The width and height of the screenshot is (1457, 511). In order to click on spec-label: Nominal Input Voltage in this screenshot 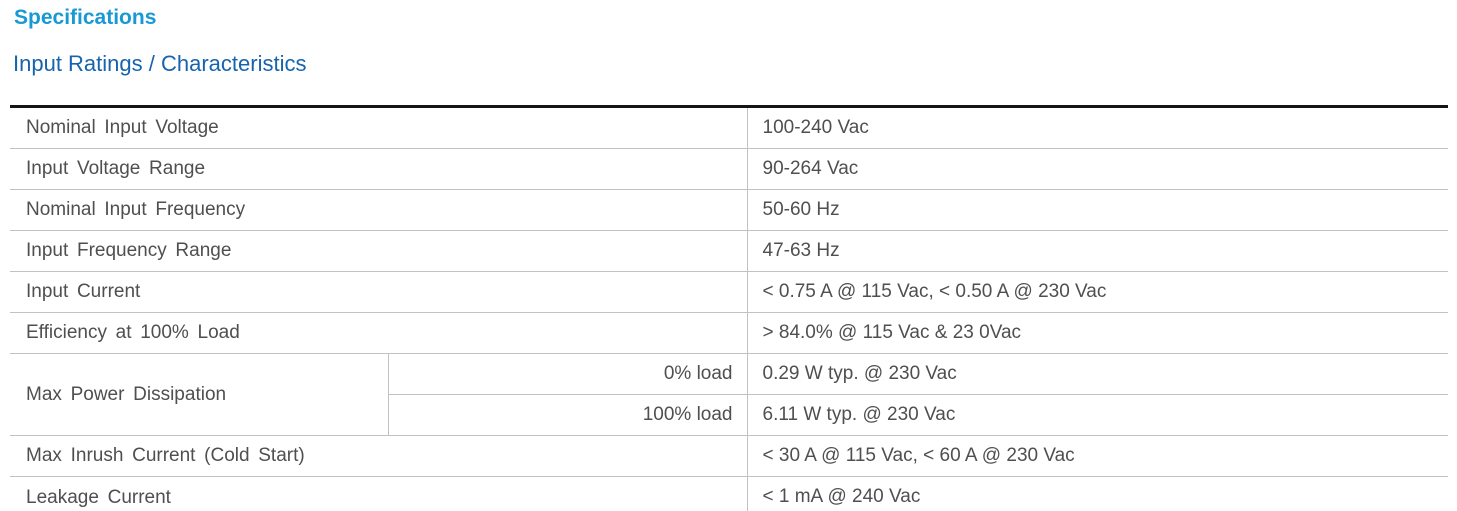, I will do `click(378, 127)`.